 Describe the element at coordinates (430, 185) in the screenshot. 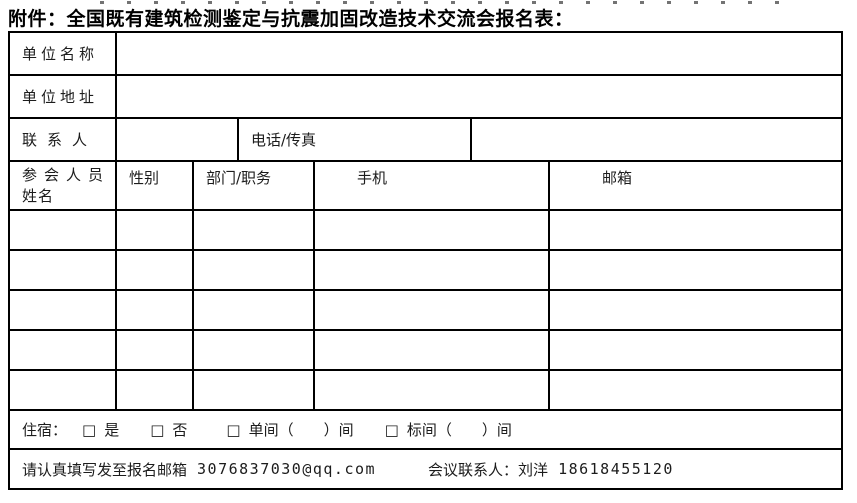

I see `mobile-header: 手机` at that location.